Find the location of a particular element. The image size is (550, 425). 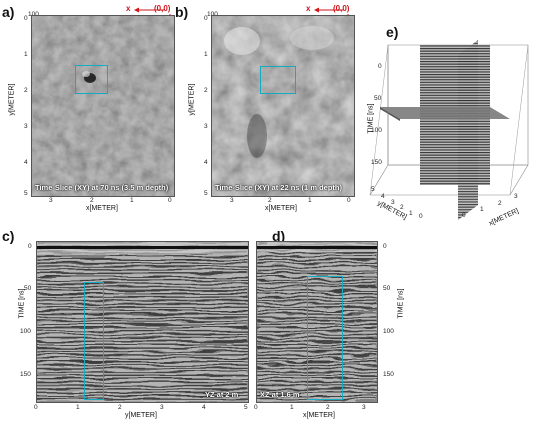

panel-c-caption: YZ at 2 m is located at coordinates (222, 394).